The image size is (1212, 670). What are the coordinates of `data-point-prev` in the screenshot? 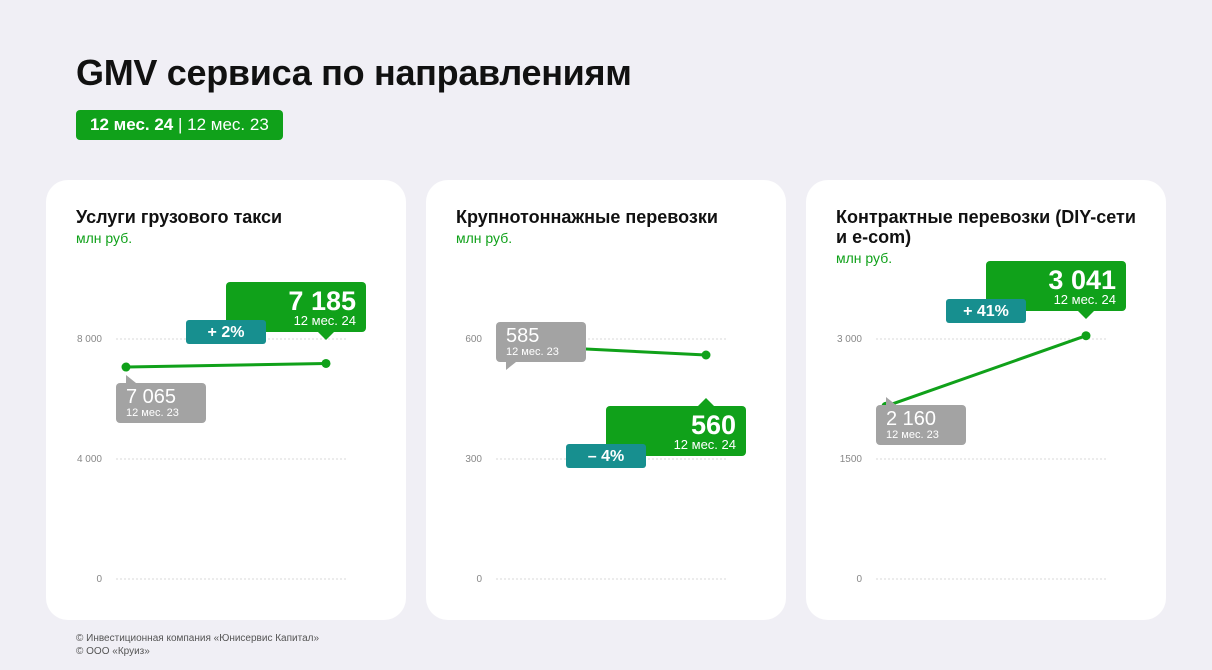 It's located at (126, 367).